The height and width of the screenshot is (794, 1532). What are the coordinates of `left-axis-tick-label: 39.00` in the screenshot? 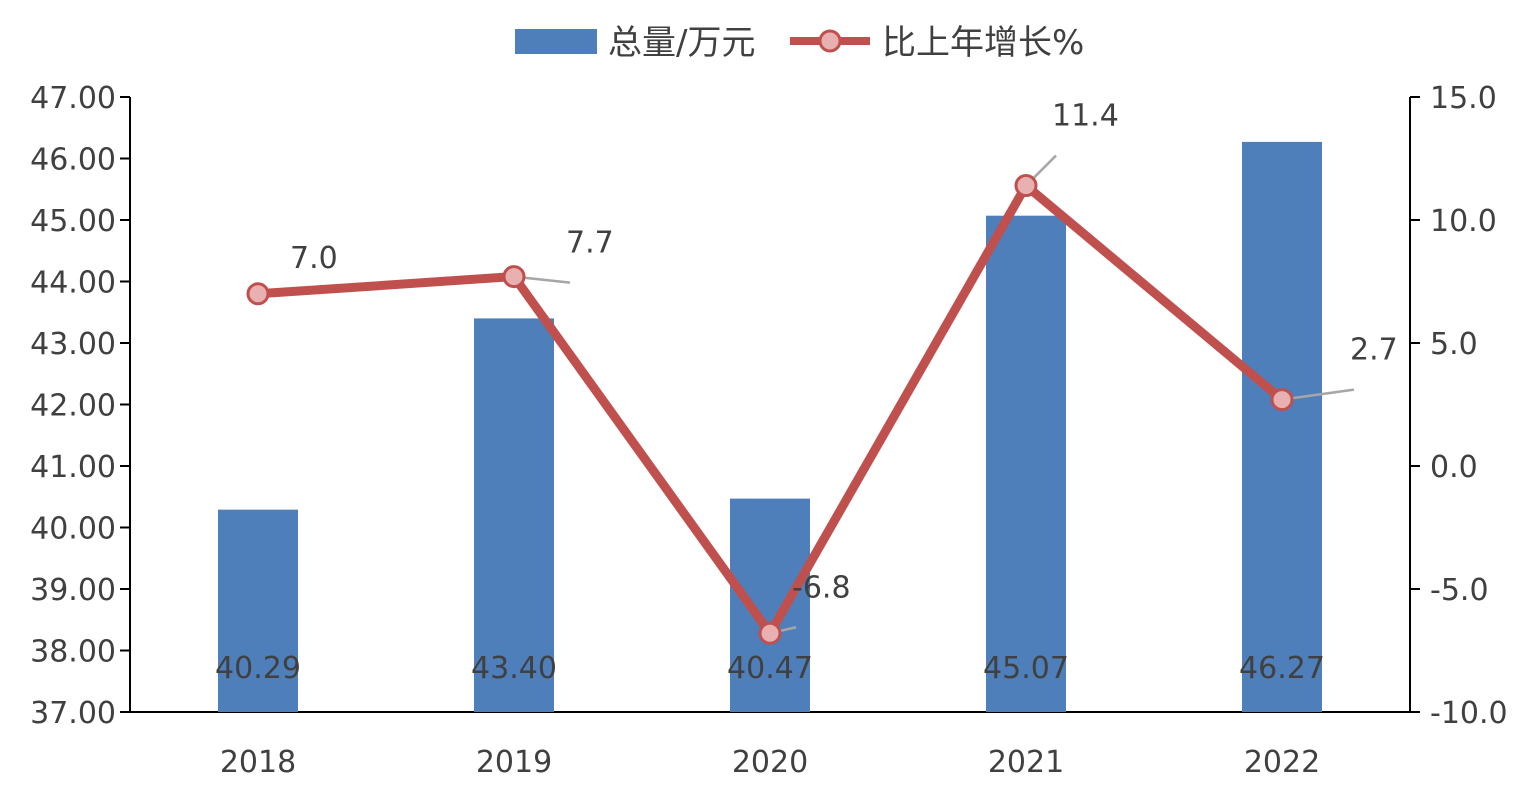 It's located at (73, 590).